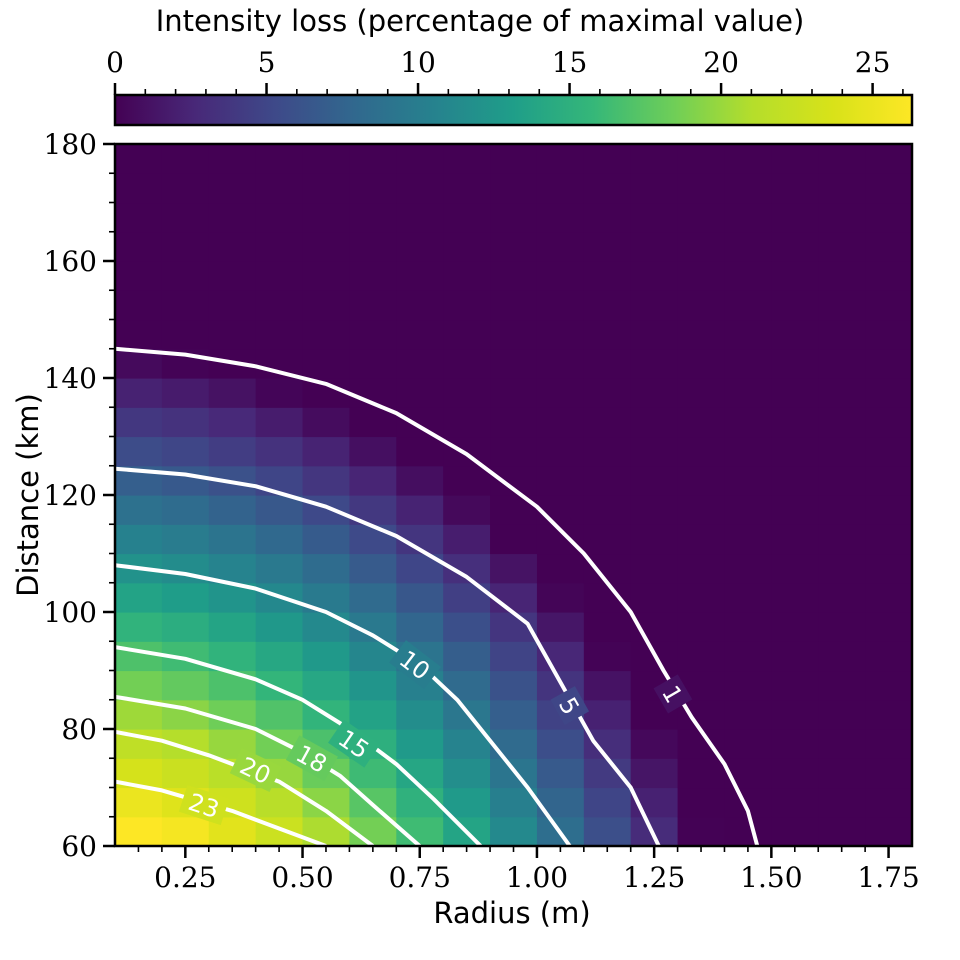 The height and width of the screenshot is (960, 960). I want to click on colorbar-tick-label: 10, so click(418, 62).